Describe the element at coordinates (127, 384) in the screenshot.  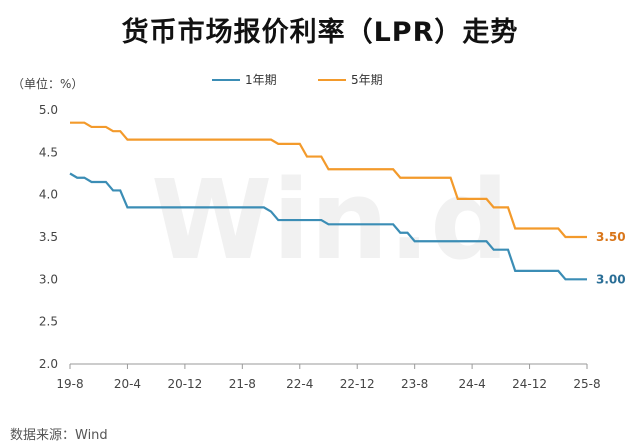
I see `x-tick-label: 20-4` at that location.